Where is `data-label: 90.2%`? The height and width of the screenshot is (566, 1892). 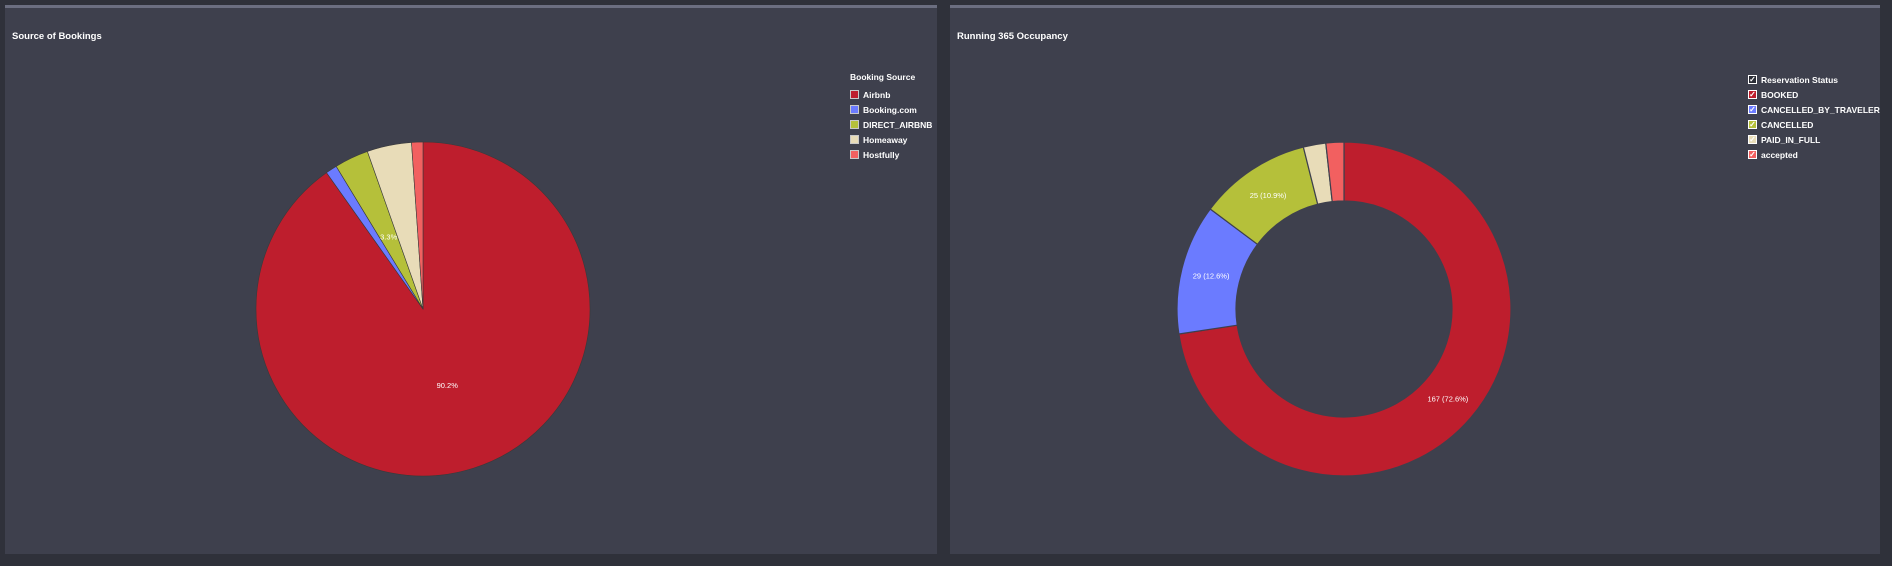 data-label: 90.2% is located at coordinates (448, 385).